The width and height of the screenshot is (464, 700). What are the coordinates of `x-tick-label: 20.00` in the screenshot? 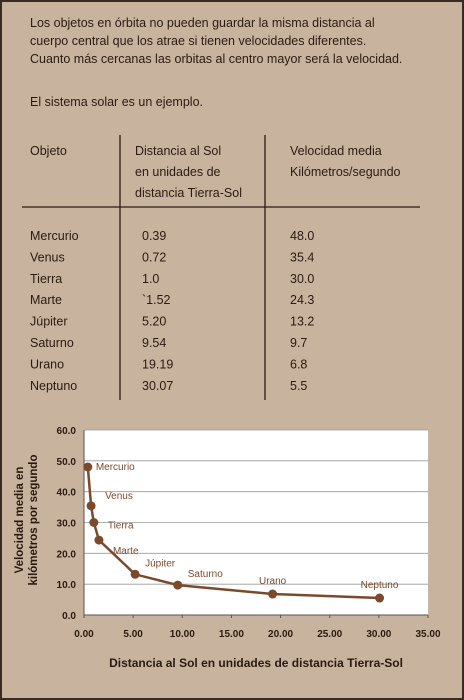 It's located at (280, 634).